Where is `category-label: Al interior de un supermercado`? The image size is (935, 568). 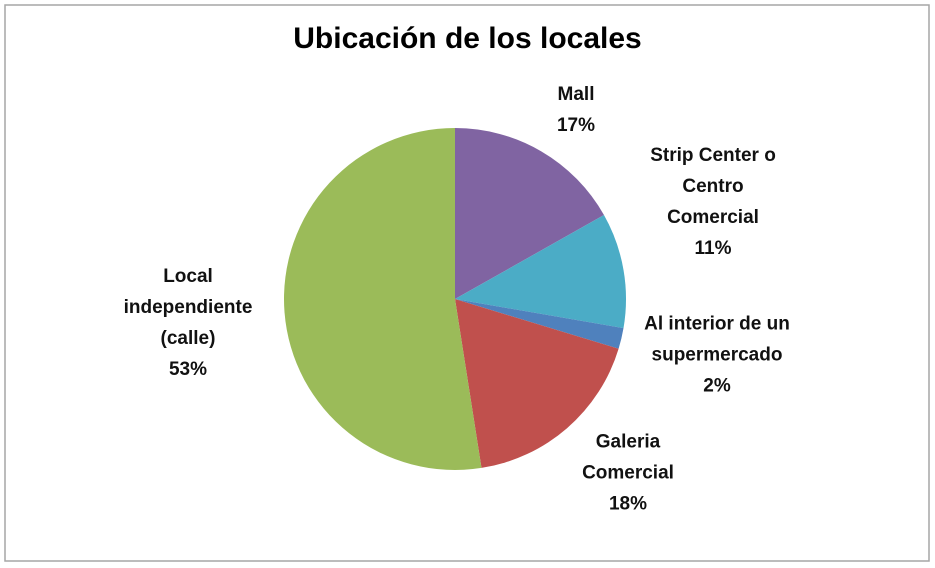 category-label: Al interior de un supermercado is located at coordinates (717, 339).